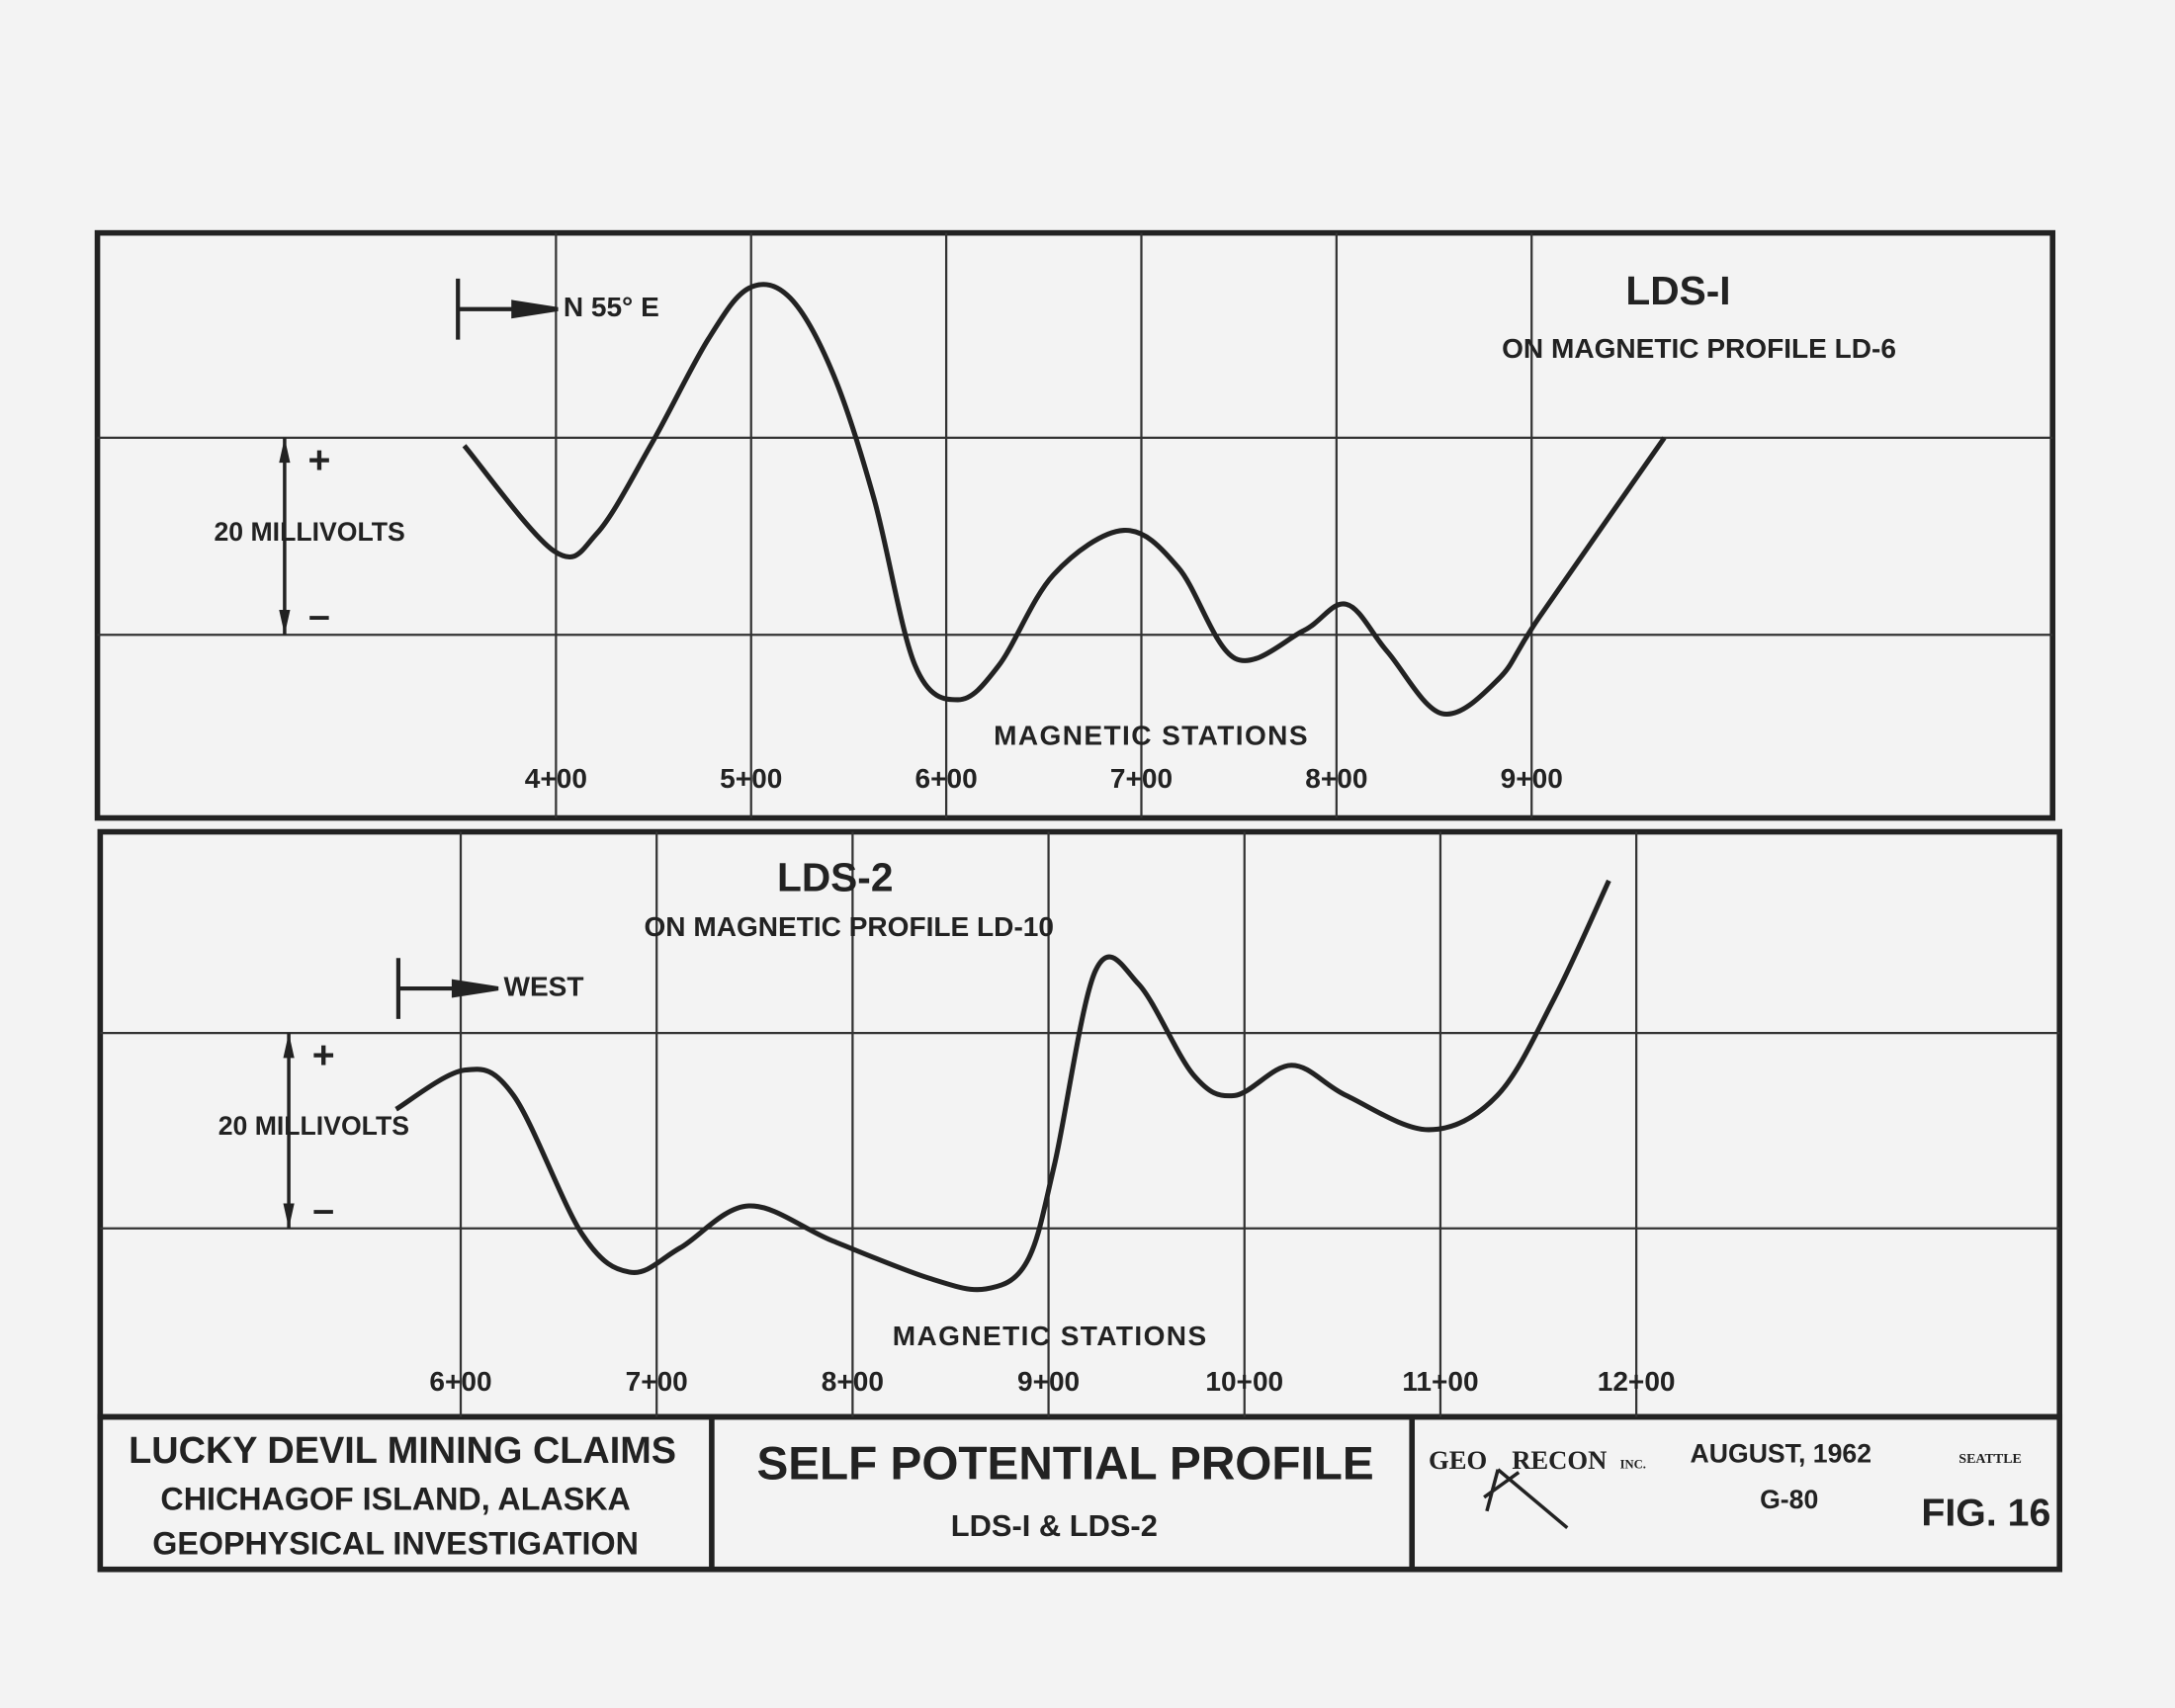 This screenshot has width=2175, height=1708. Describe the element at coordinates (1782, 1454) in the screenshot. I see `date: AUGUST, 1962` at that location.